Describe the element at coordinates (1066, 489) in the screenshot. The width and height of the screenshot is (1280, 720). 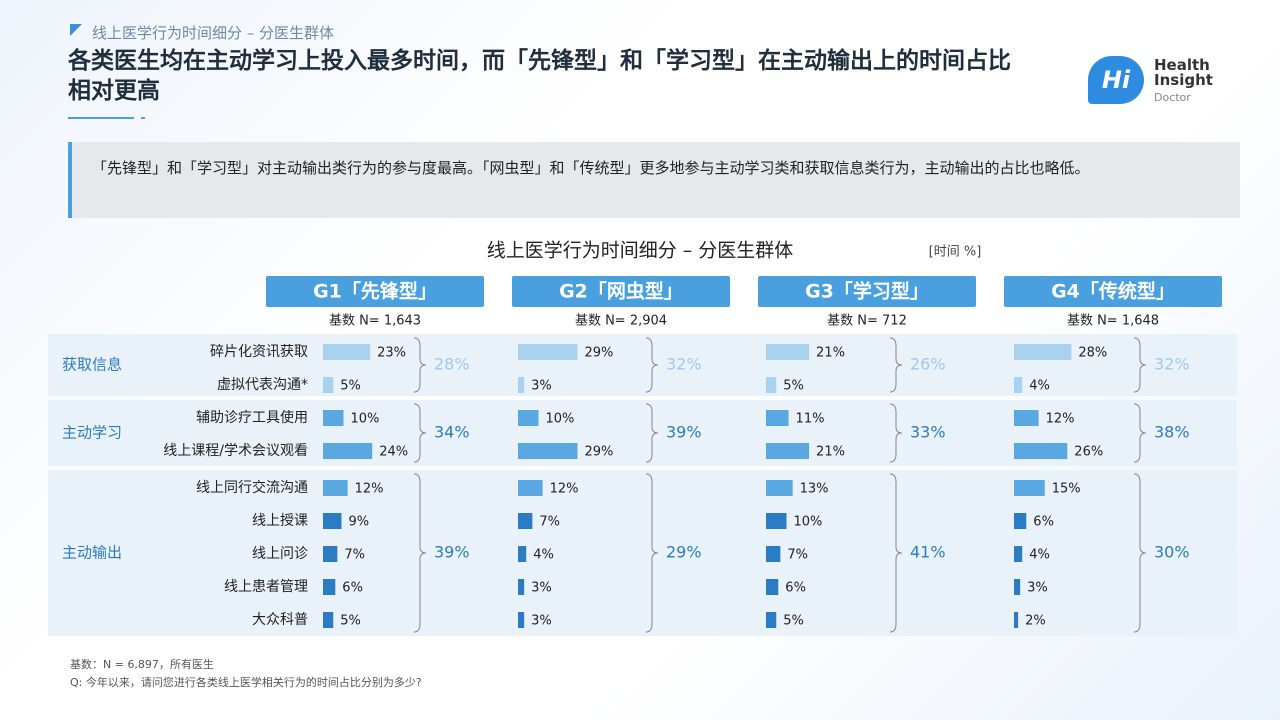
I see `value-label: 15%` at that location.